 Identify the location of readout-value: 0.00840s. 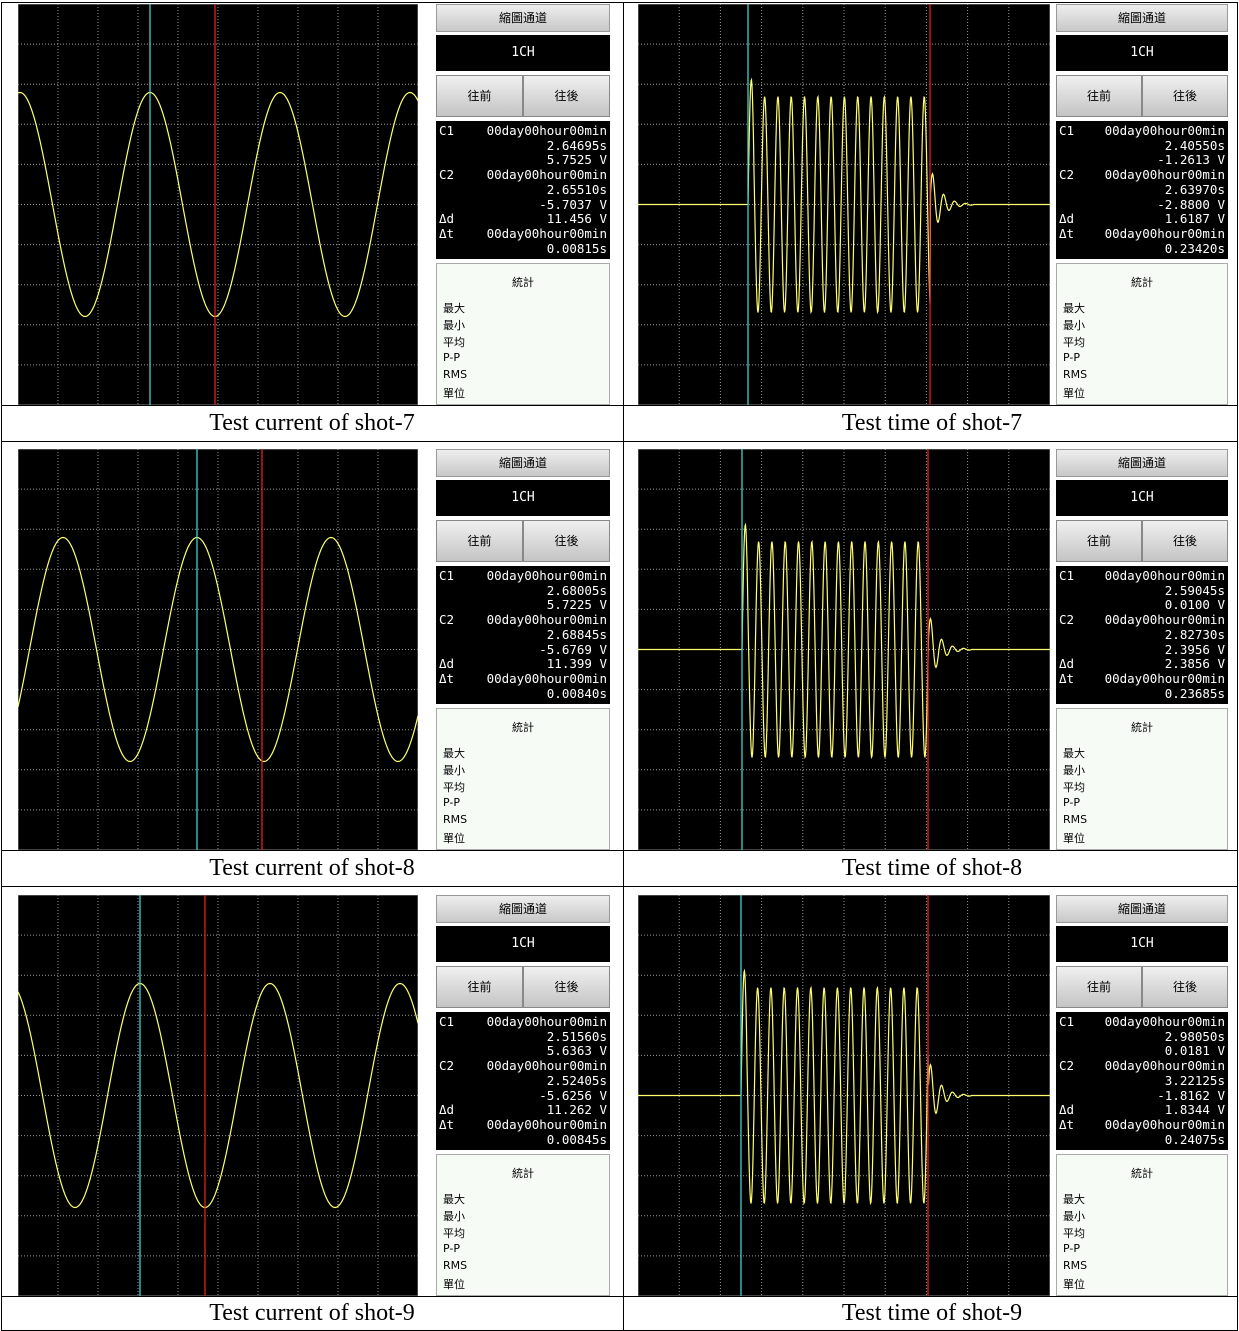
(576, 693).